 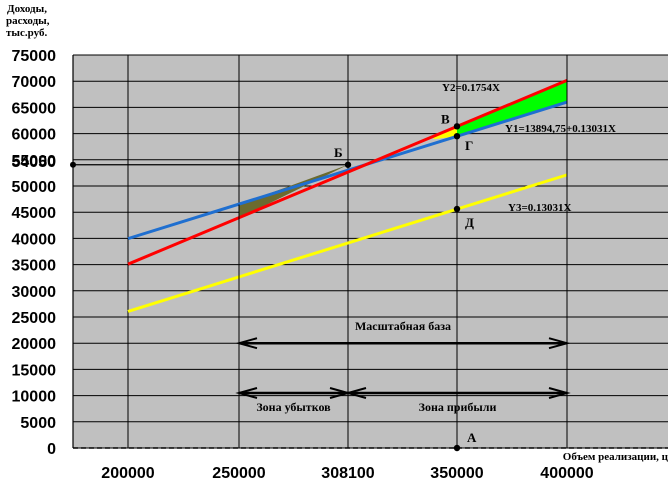 What do you see at coordinates (34, 108) in the screenshot?
I see `y-tick-label: 65000` at bounding box center [34, 108].